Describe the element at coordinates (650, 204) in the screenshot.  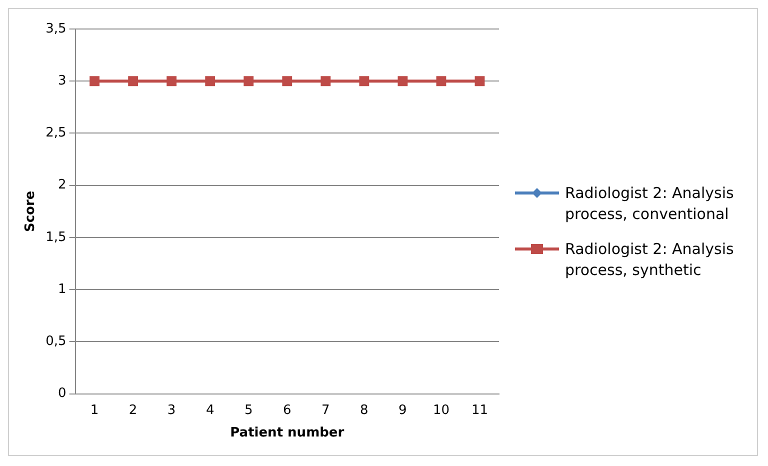
I see `legend-label: Radiologist 2: Analysis process, conventional` at that location.